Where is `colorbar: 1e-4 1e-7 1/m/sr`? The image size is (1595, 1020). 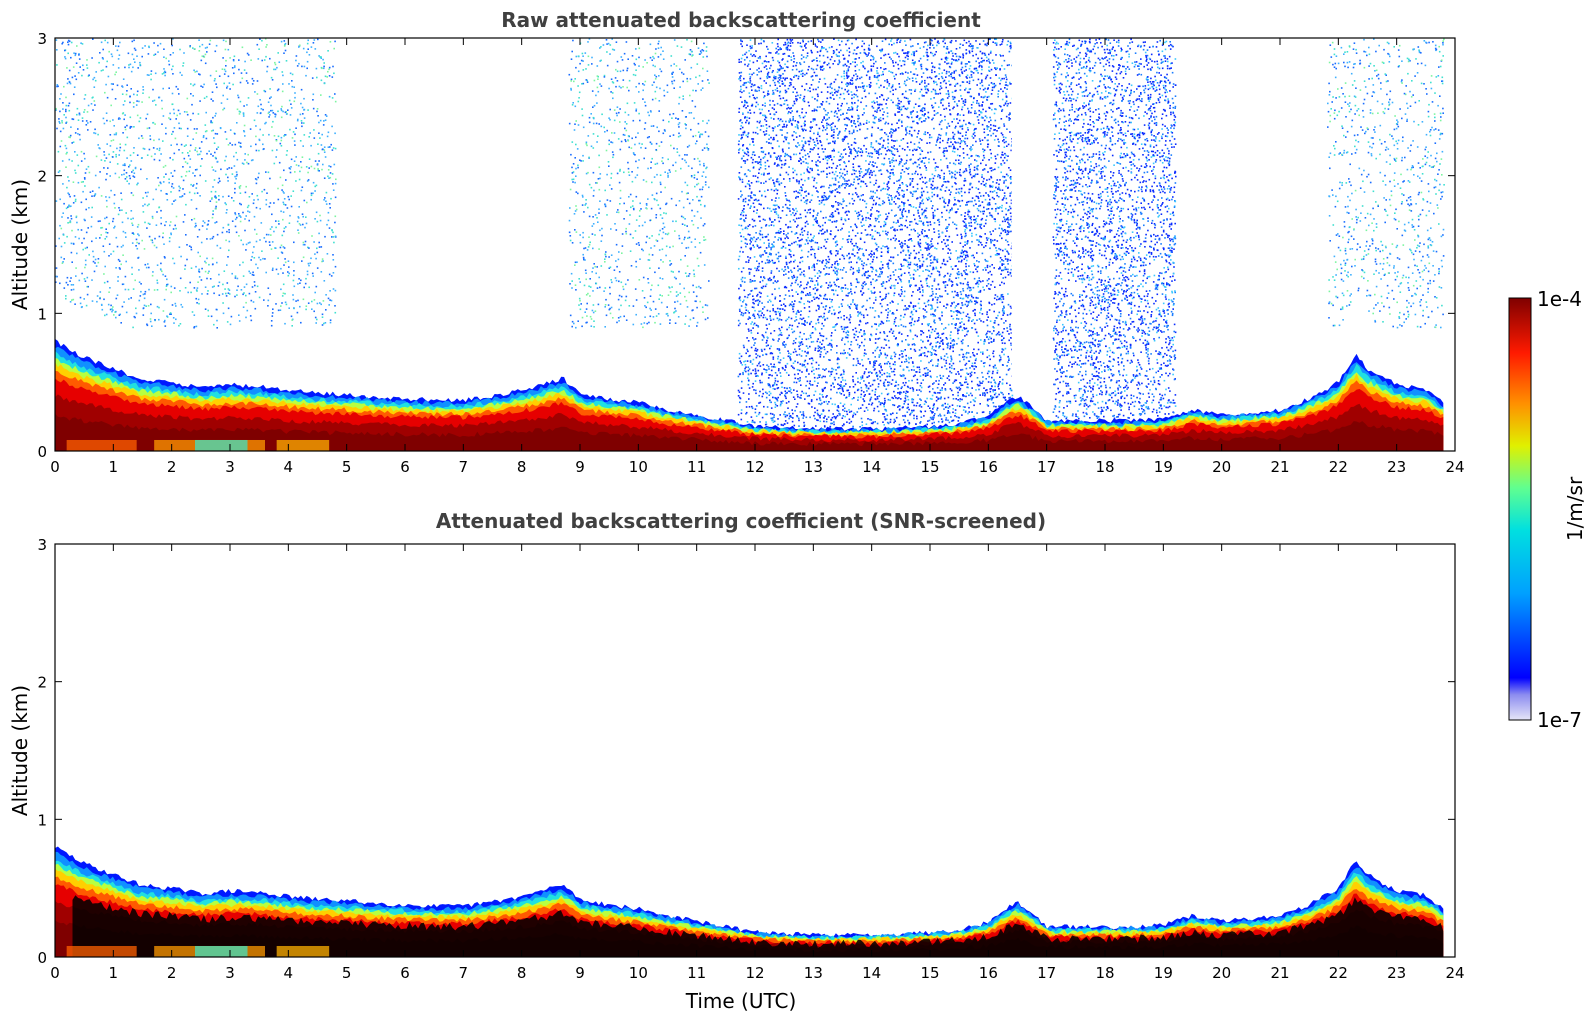
colorbar: 1e-4 1e-7 1/m/sr is located at coordinates (1547, 509).